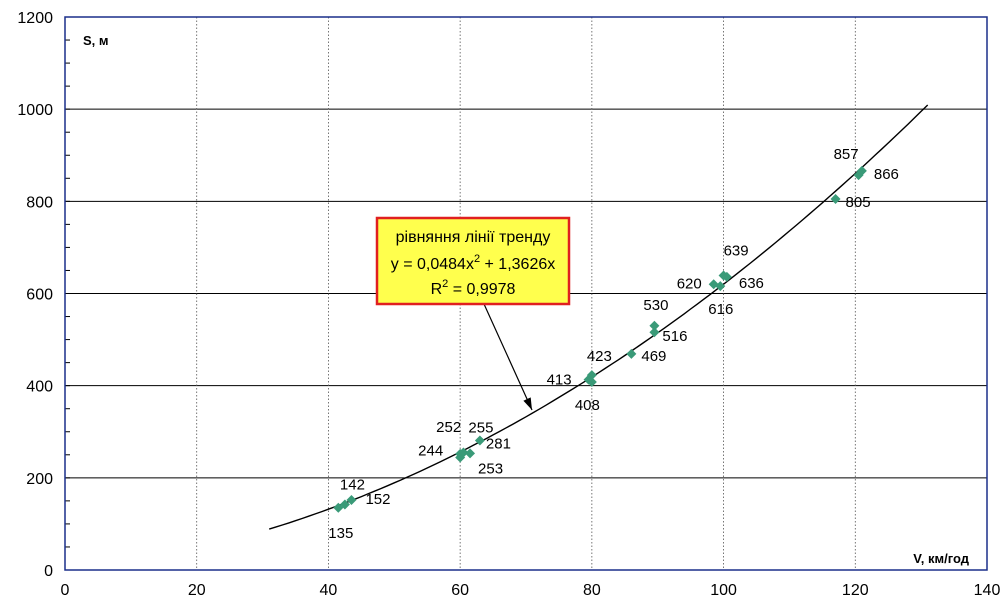  What do you see at coordinates (96, 40) in the screenshot?
I see `y-axis-label: S, м` at bounding box center [96, 40].